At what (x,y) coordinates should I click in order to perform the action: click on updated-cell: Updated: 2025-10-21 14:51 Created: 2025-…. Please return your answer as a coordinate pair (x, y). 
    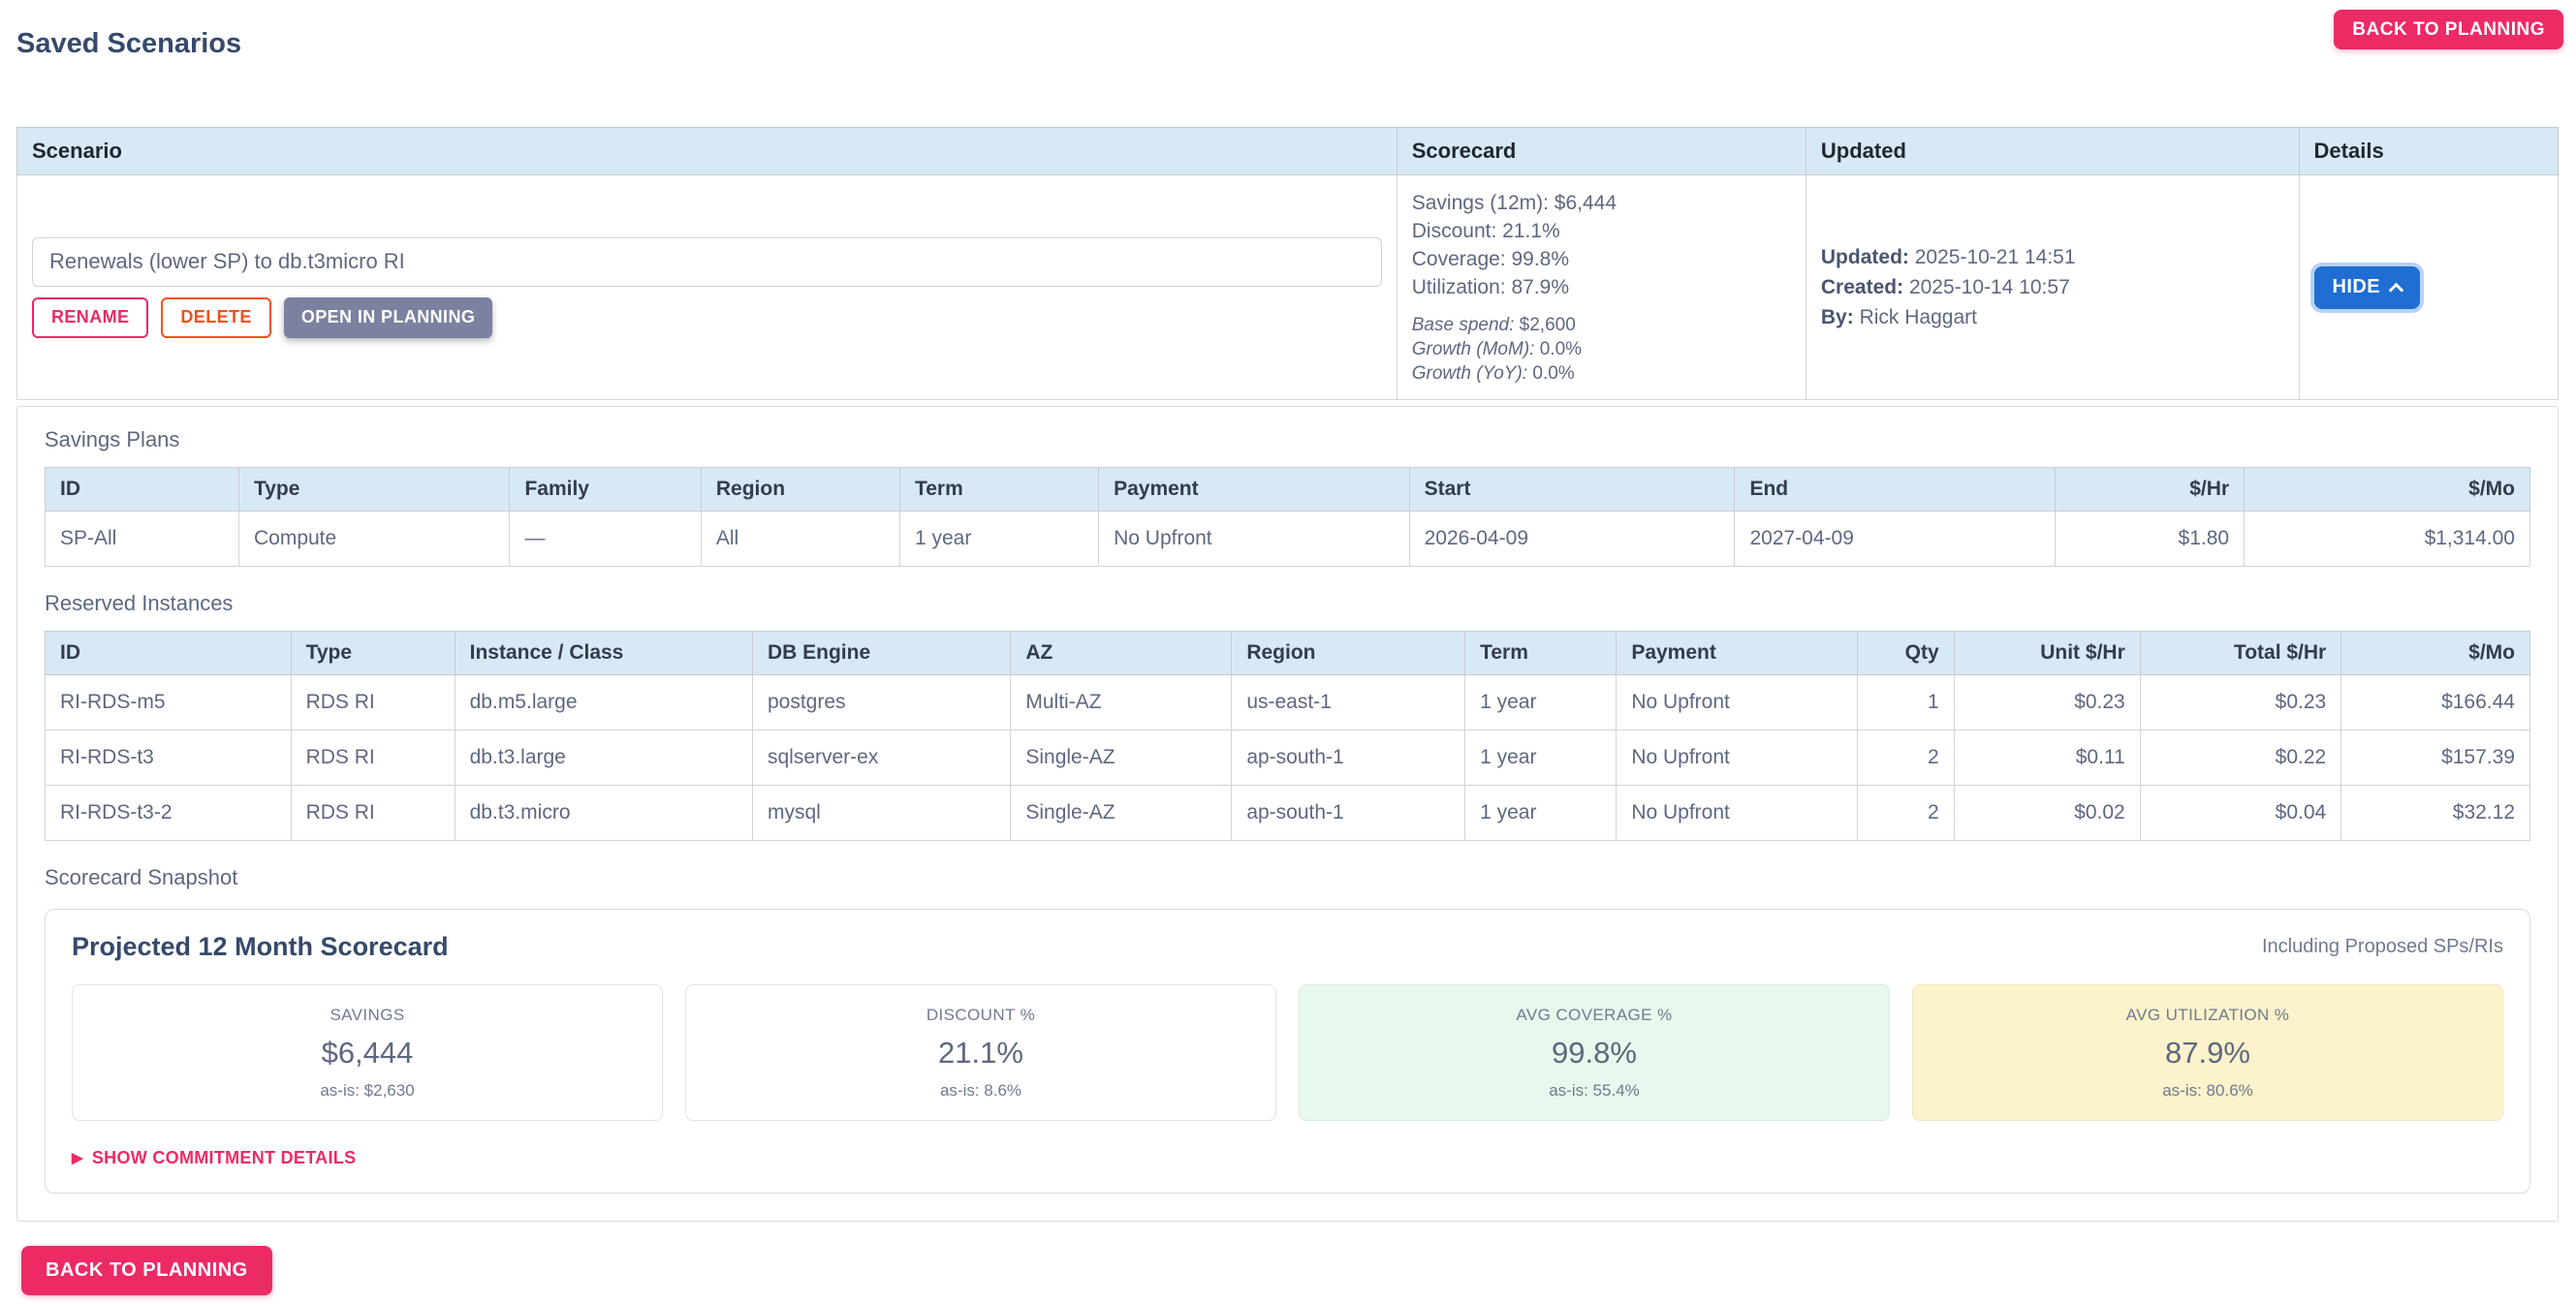
    Looking at the image, I should click on (2052, 287).